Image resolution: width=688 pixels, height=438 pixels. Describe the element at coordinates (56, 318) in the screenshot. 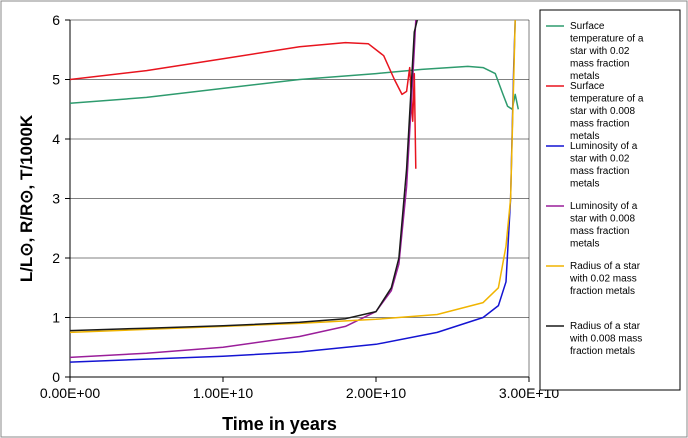

I see `y-tick-label-1: 1` at that location.